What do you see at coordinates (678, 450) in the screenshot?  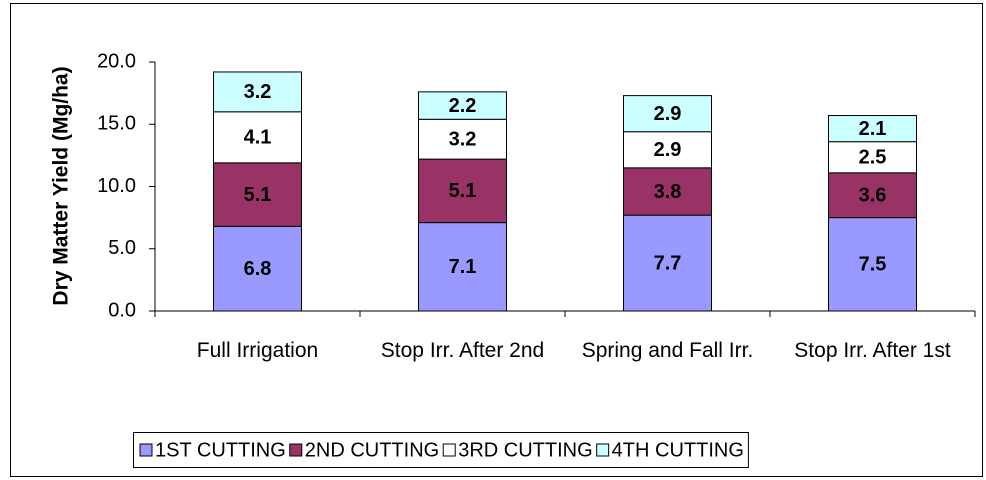 I see `legend-label: 4TH CUTTING` at bounding box center [678, 450].